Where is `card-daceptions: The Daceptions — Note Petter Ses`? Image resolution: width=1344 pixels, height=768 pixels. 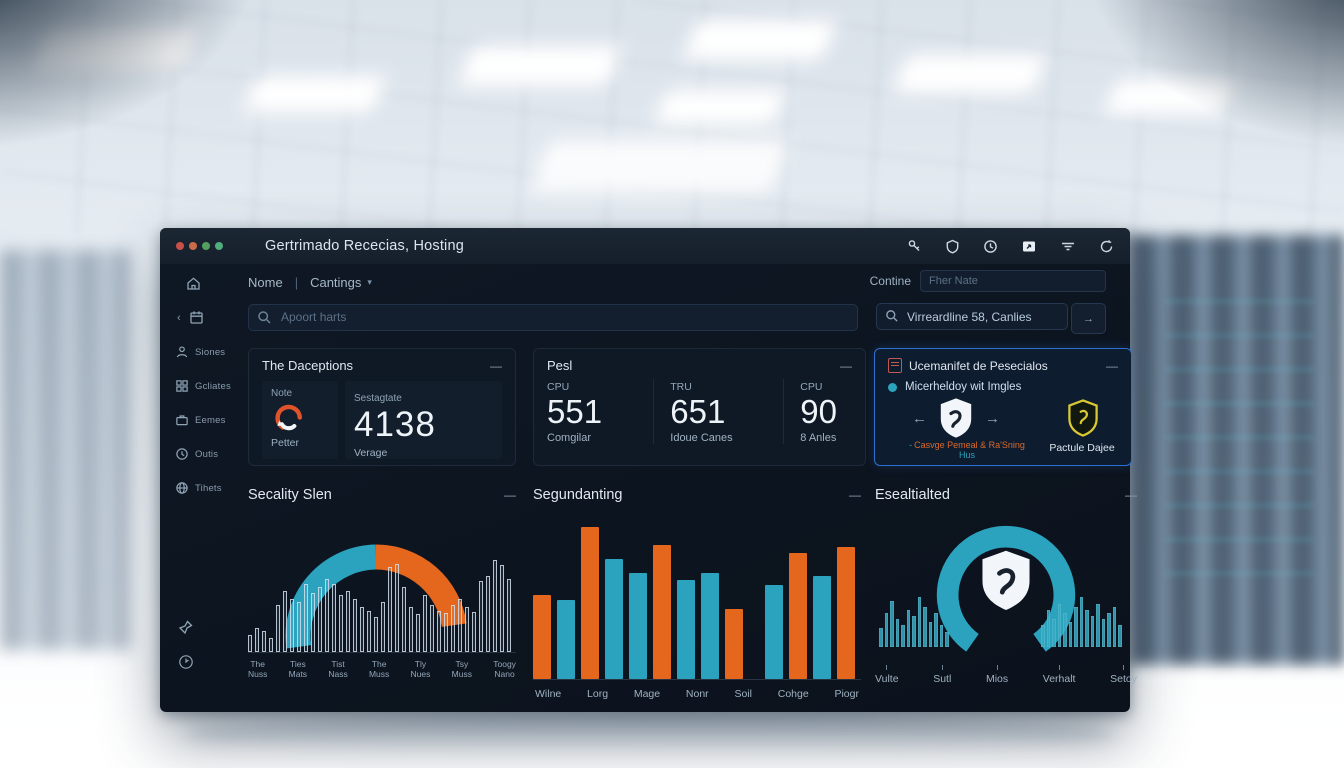
card-daceptions: The Daceptions — Note Petter Ses is located at coordinates (382, 407).